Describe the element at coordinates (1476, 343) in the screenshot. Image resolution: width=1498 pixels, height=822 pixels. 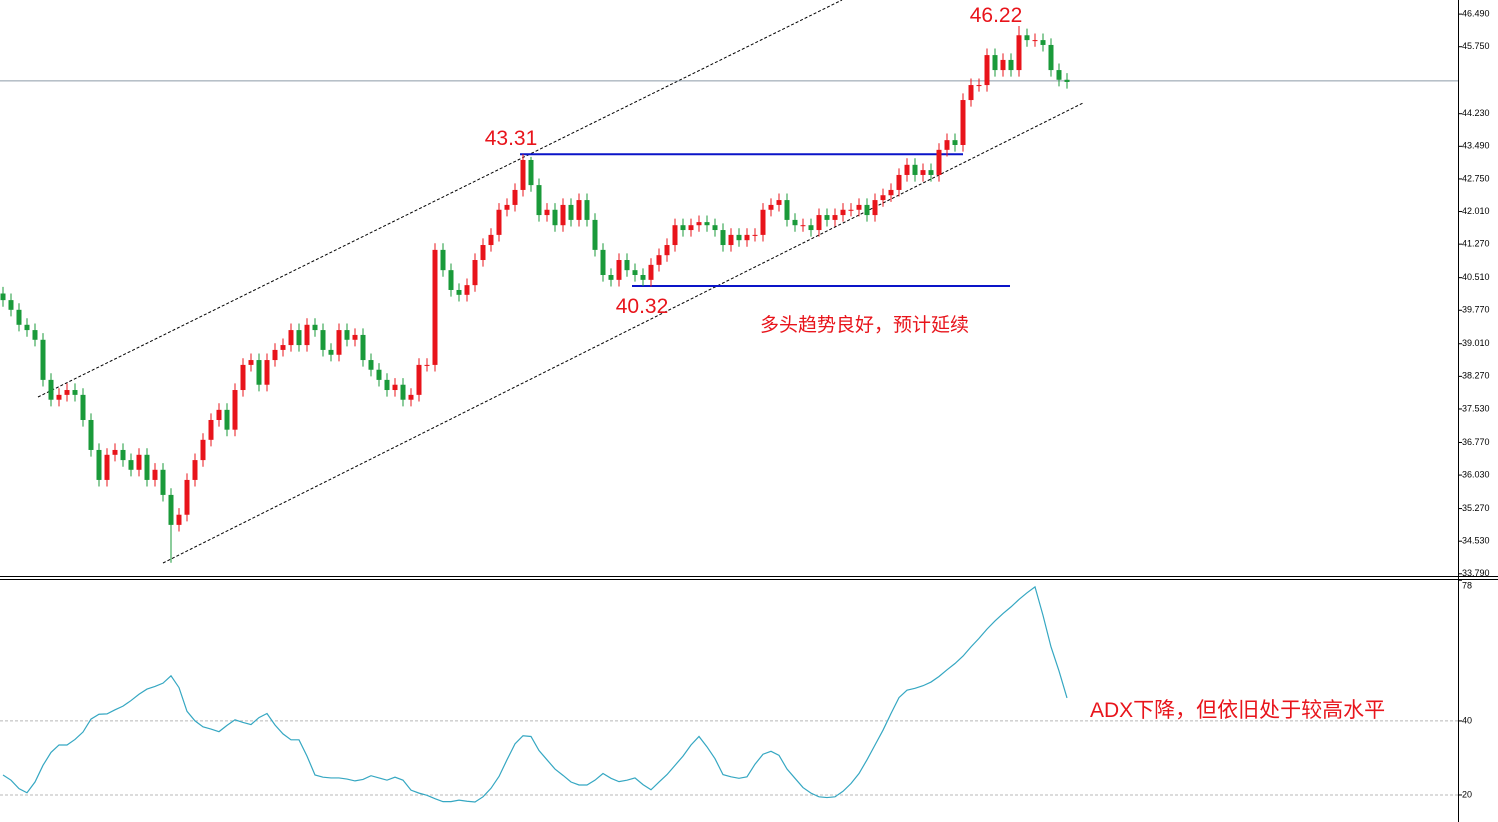
I see `y-tick-label: 39.010` at that location.